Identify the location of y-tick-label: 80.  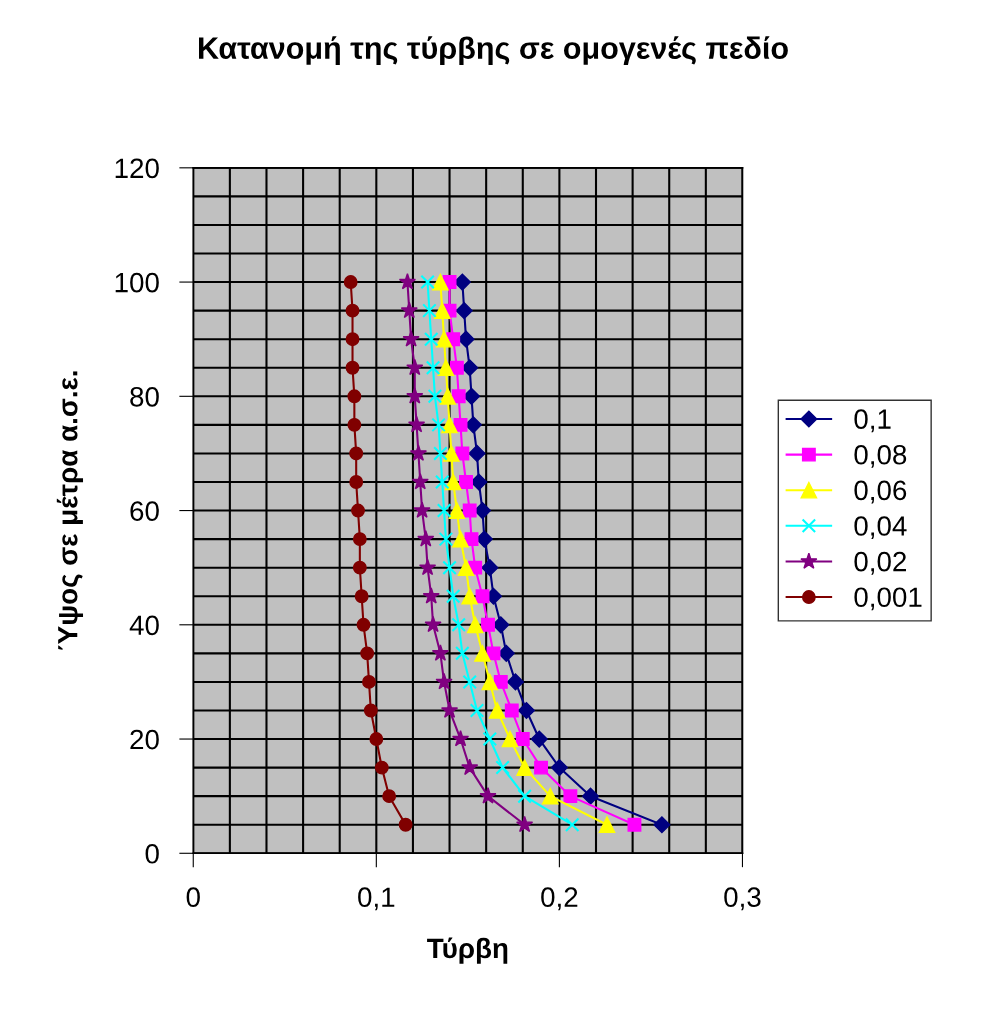
(144, 396).